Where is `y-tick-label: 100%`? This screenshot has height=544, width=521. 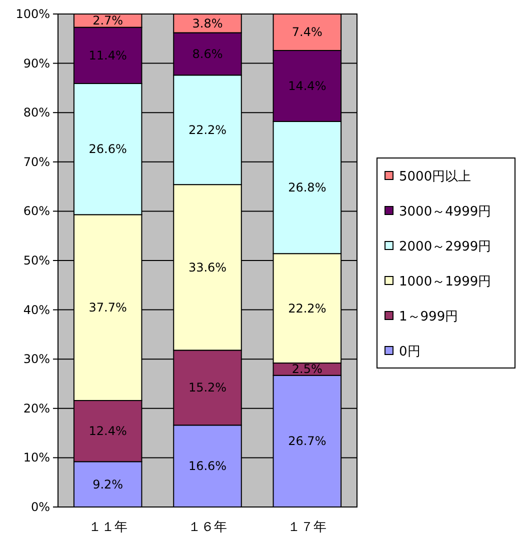
y-tick-label: 100% is located at coordinates (33, 14).